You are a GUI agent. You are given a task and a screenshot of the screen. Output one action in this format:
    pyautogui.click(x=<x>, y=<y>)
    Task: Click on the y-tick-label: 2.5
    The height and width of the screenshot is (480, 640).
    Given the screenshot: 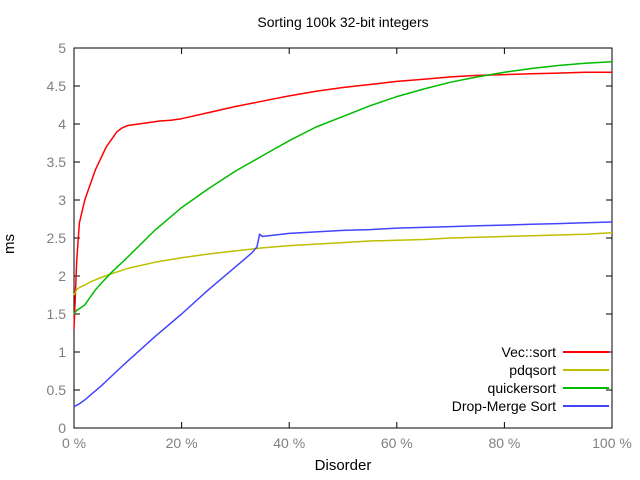 What is the action you would take?
    pyautogui.click(x=57, y=238)
    